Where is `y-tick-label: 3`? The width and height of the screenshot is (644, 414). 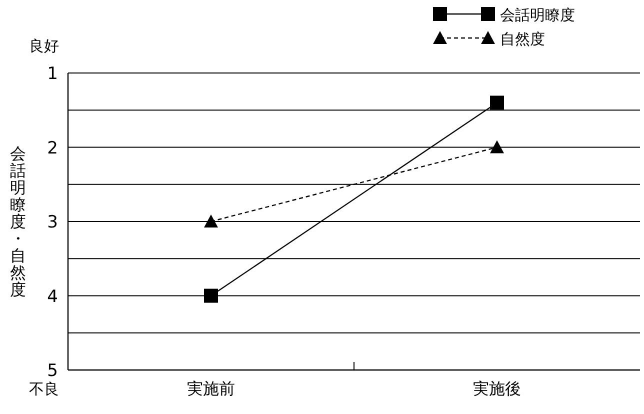
y-tick-label: 3 is located at coordinates (52, 222).